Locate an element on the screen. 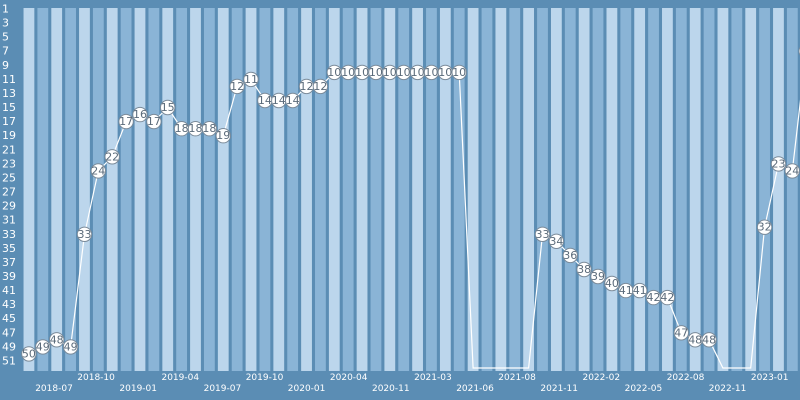  y-tick-label: 5 is located at coordinates (5, 37).